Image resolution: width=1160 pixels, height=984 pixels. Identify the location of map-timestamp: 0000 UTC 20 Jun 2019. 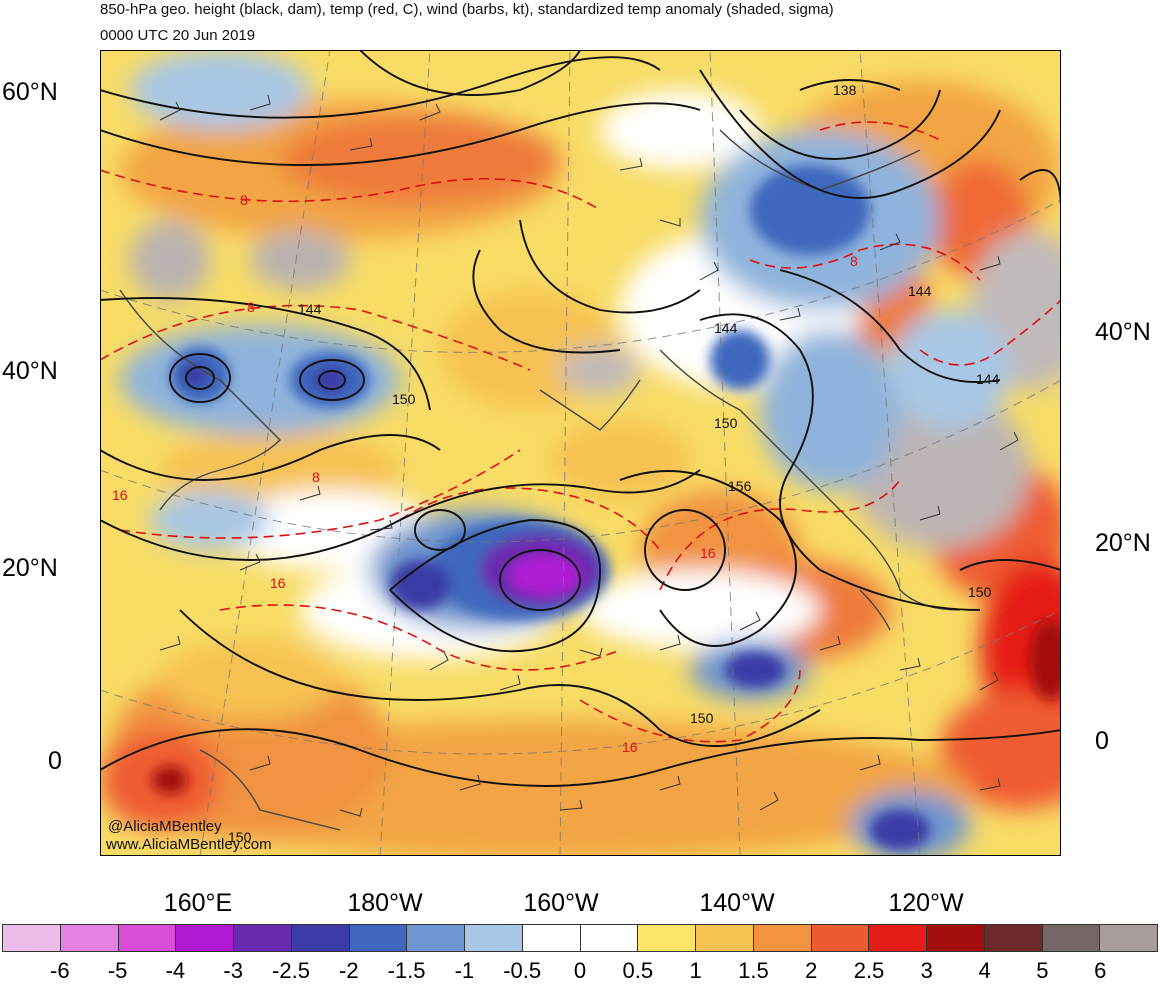
(178, 35).